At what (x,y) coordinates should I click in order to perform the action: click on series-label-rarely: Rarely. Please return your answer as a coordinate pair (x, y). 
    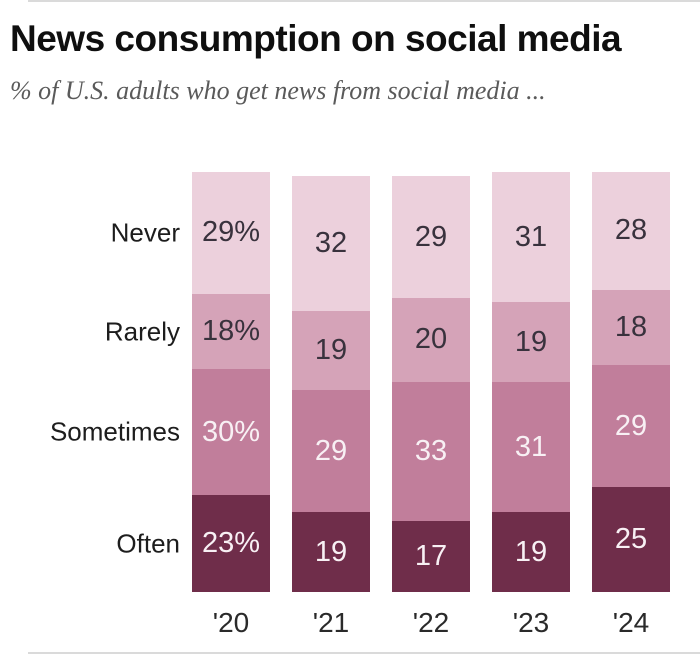
    Looking at the image, I should click on (142, 331).